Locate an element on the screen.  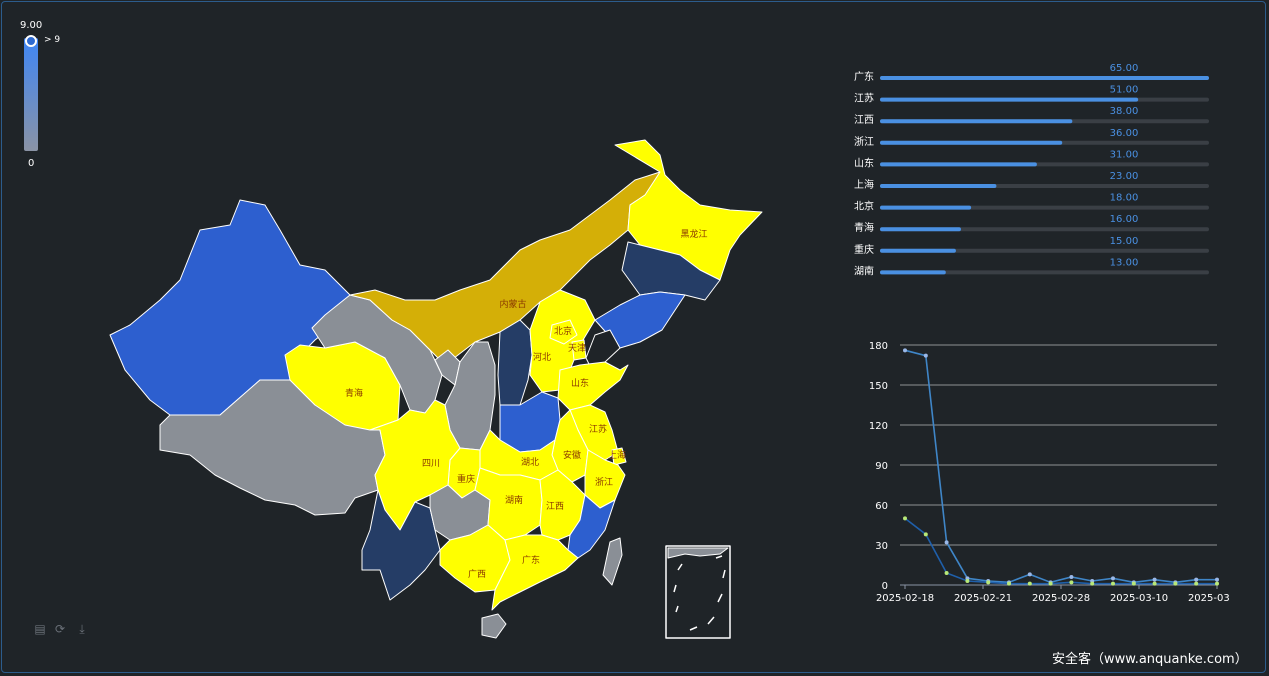
map-label-beijing: 北京 is located at coordinates (563, 331).